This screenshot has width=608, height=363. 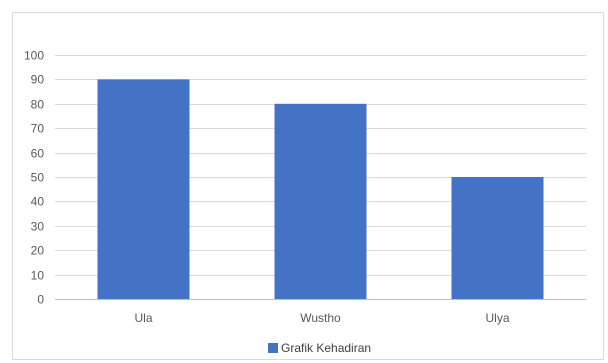 I want to click on y-axis-ticks: 0 10 20 30 40 50 60 70 80 90 100, so click(x=34, y=178).